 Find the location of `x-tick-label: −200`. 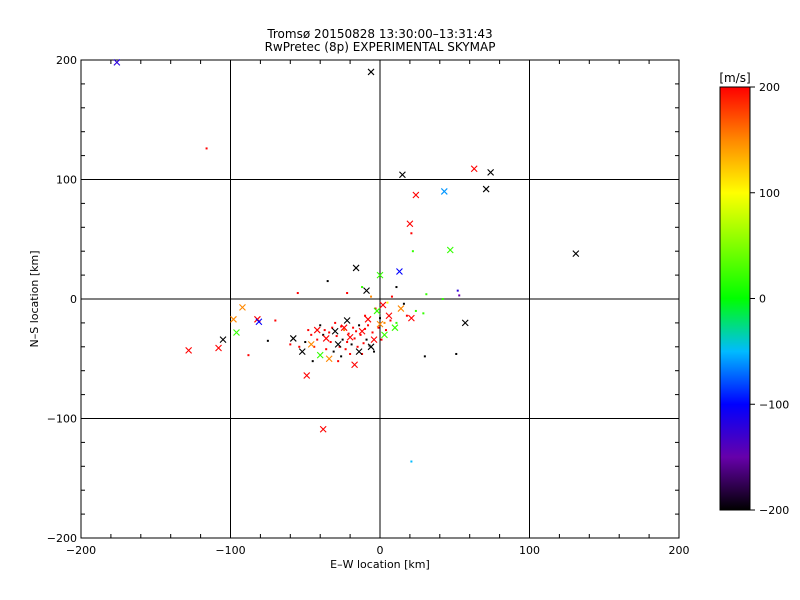

x-tick-label: −200 is located at coordinates (81, 550).